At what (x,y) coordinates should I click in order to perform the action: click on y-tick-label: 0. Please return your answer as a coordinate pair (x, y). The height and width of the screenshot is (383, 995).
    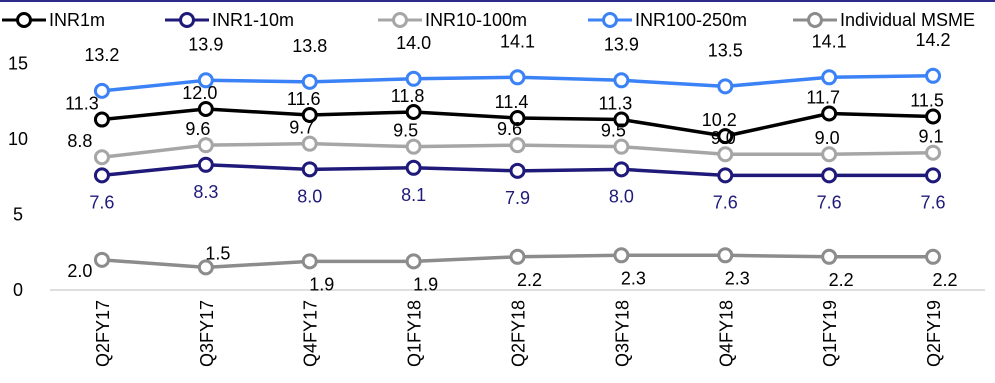
    Looking at the image, I should click on (18, 290).